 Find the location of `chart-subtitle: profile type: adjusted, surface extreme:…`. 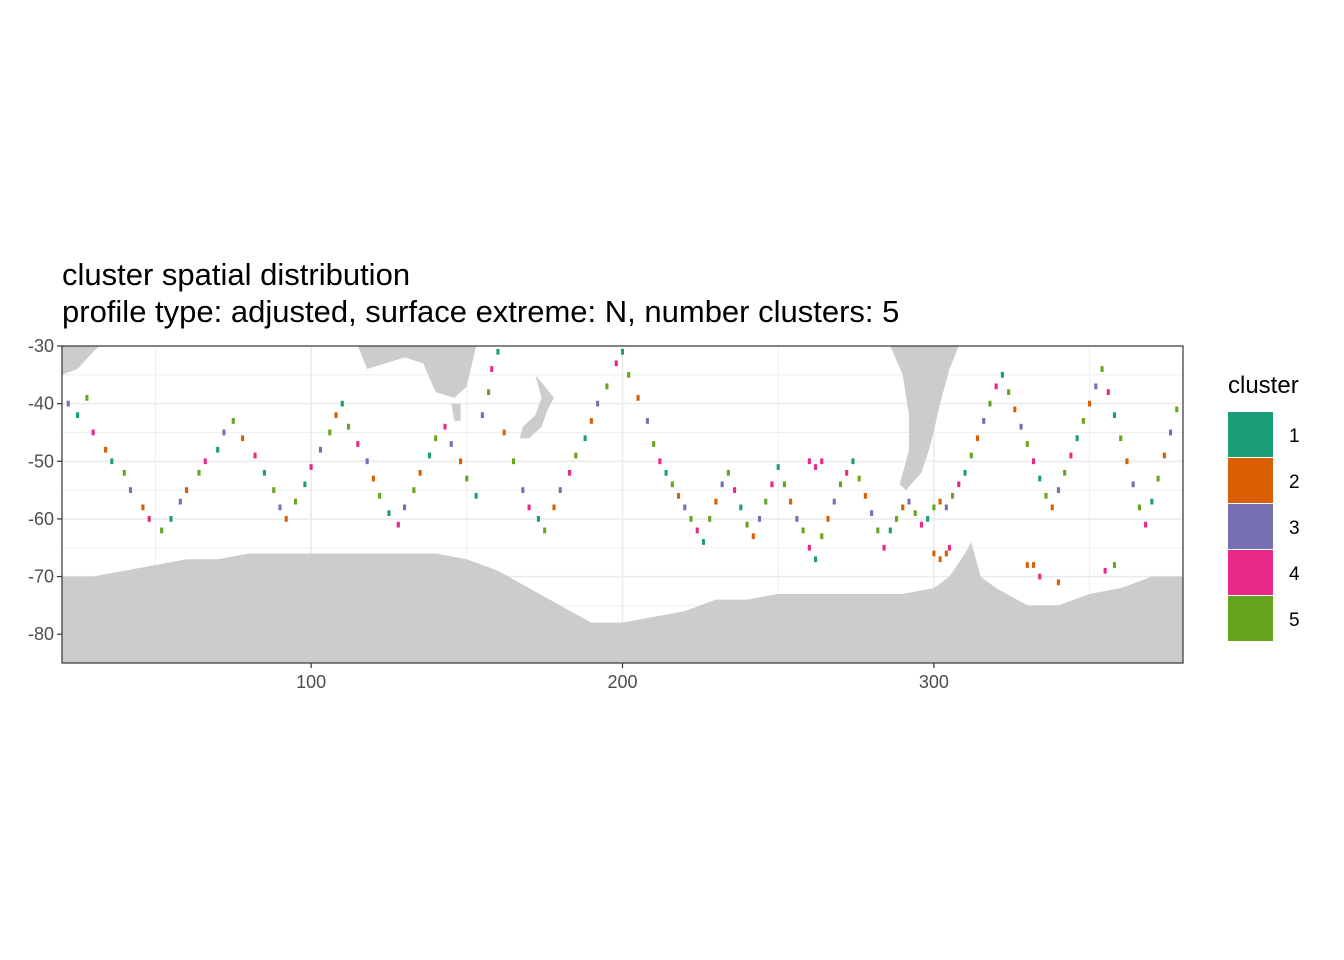

chart-subtitle: profile type: adjusted, surface extreme:… is located at coordinates (480, 311).